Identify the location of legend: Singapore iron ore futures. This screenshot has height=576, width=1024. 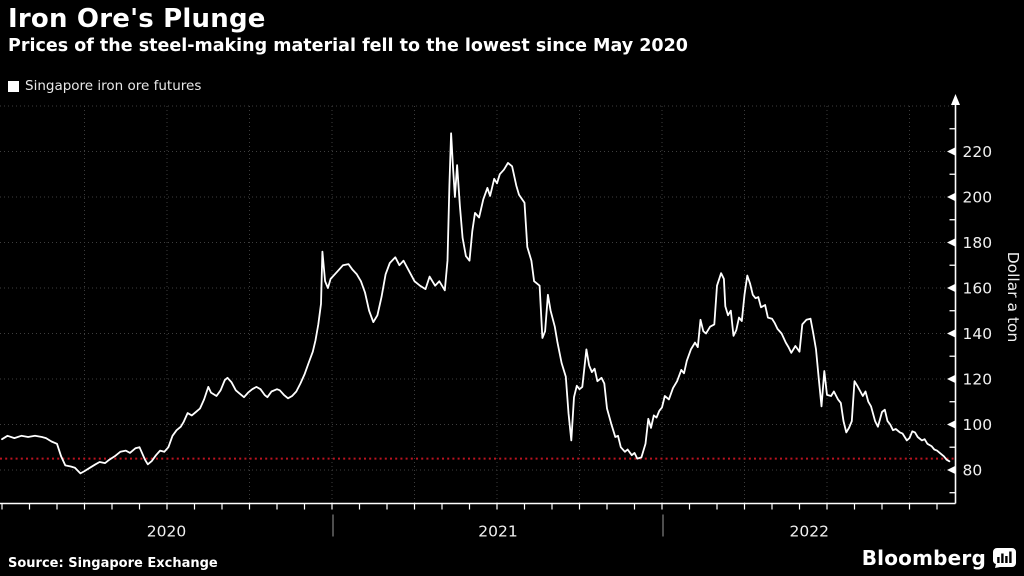
(104, 86).